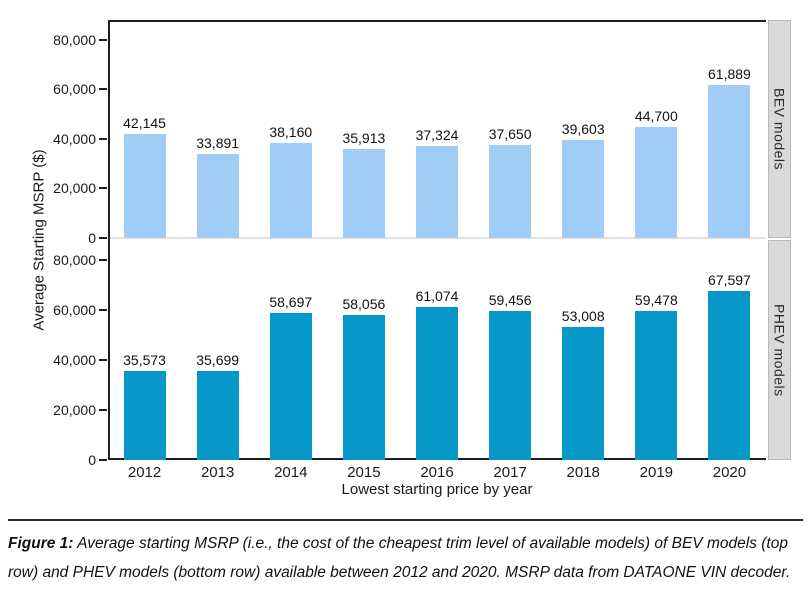 Image resolution: width=811 pixels, height=603 pixels. I want to click on bar-value-label: 58,056, so click(364, 303).